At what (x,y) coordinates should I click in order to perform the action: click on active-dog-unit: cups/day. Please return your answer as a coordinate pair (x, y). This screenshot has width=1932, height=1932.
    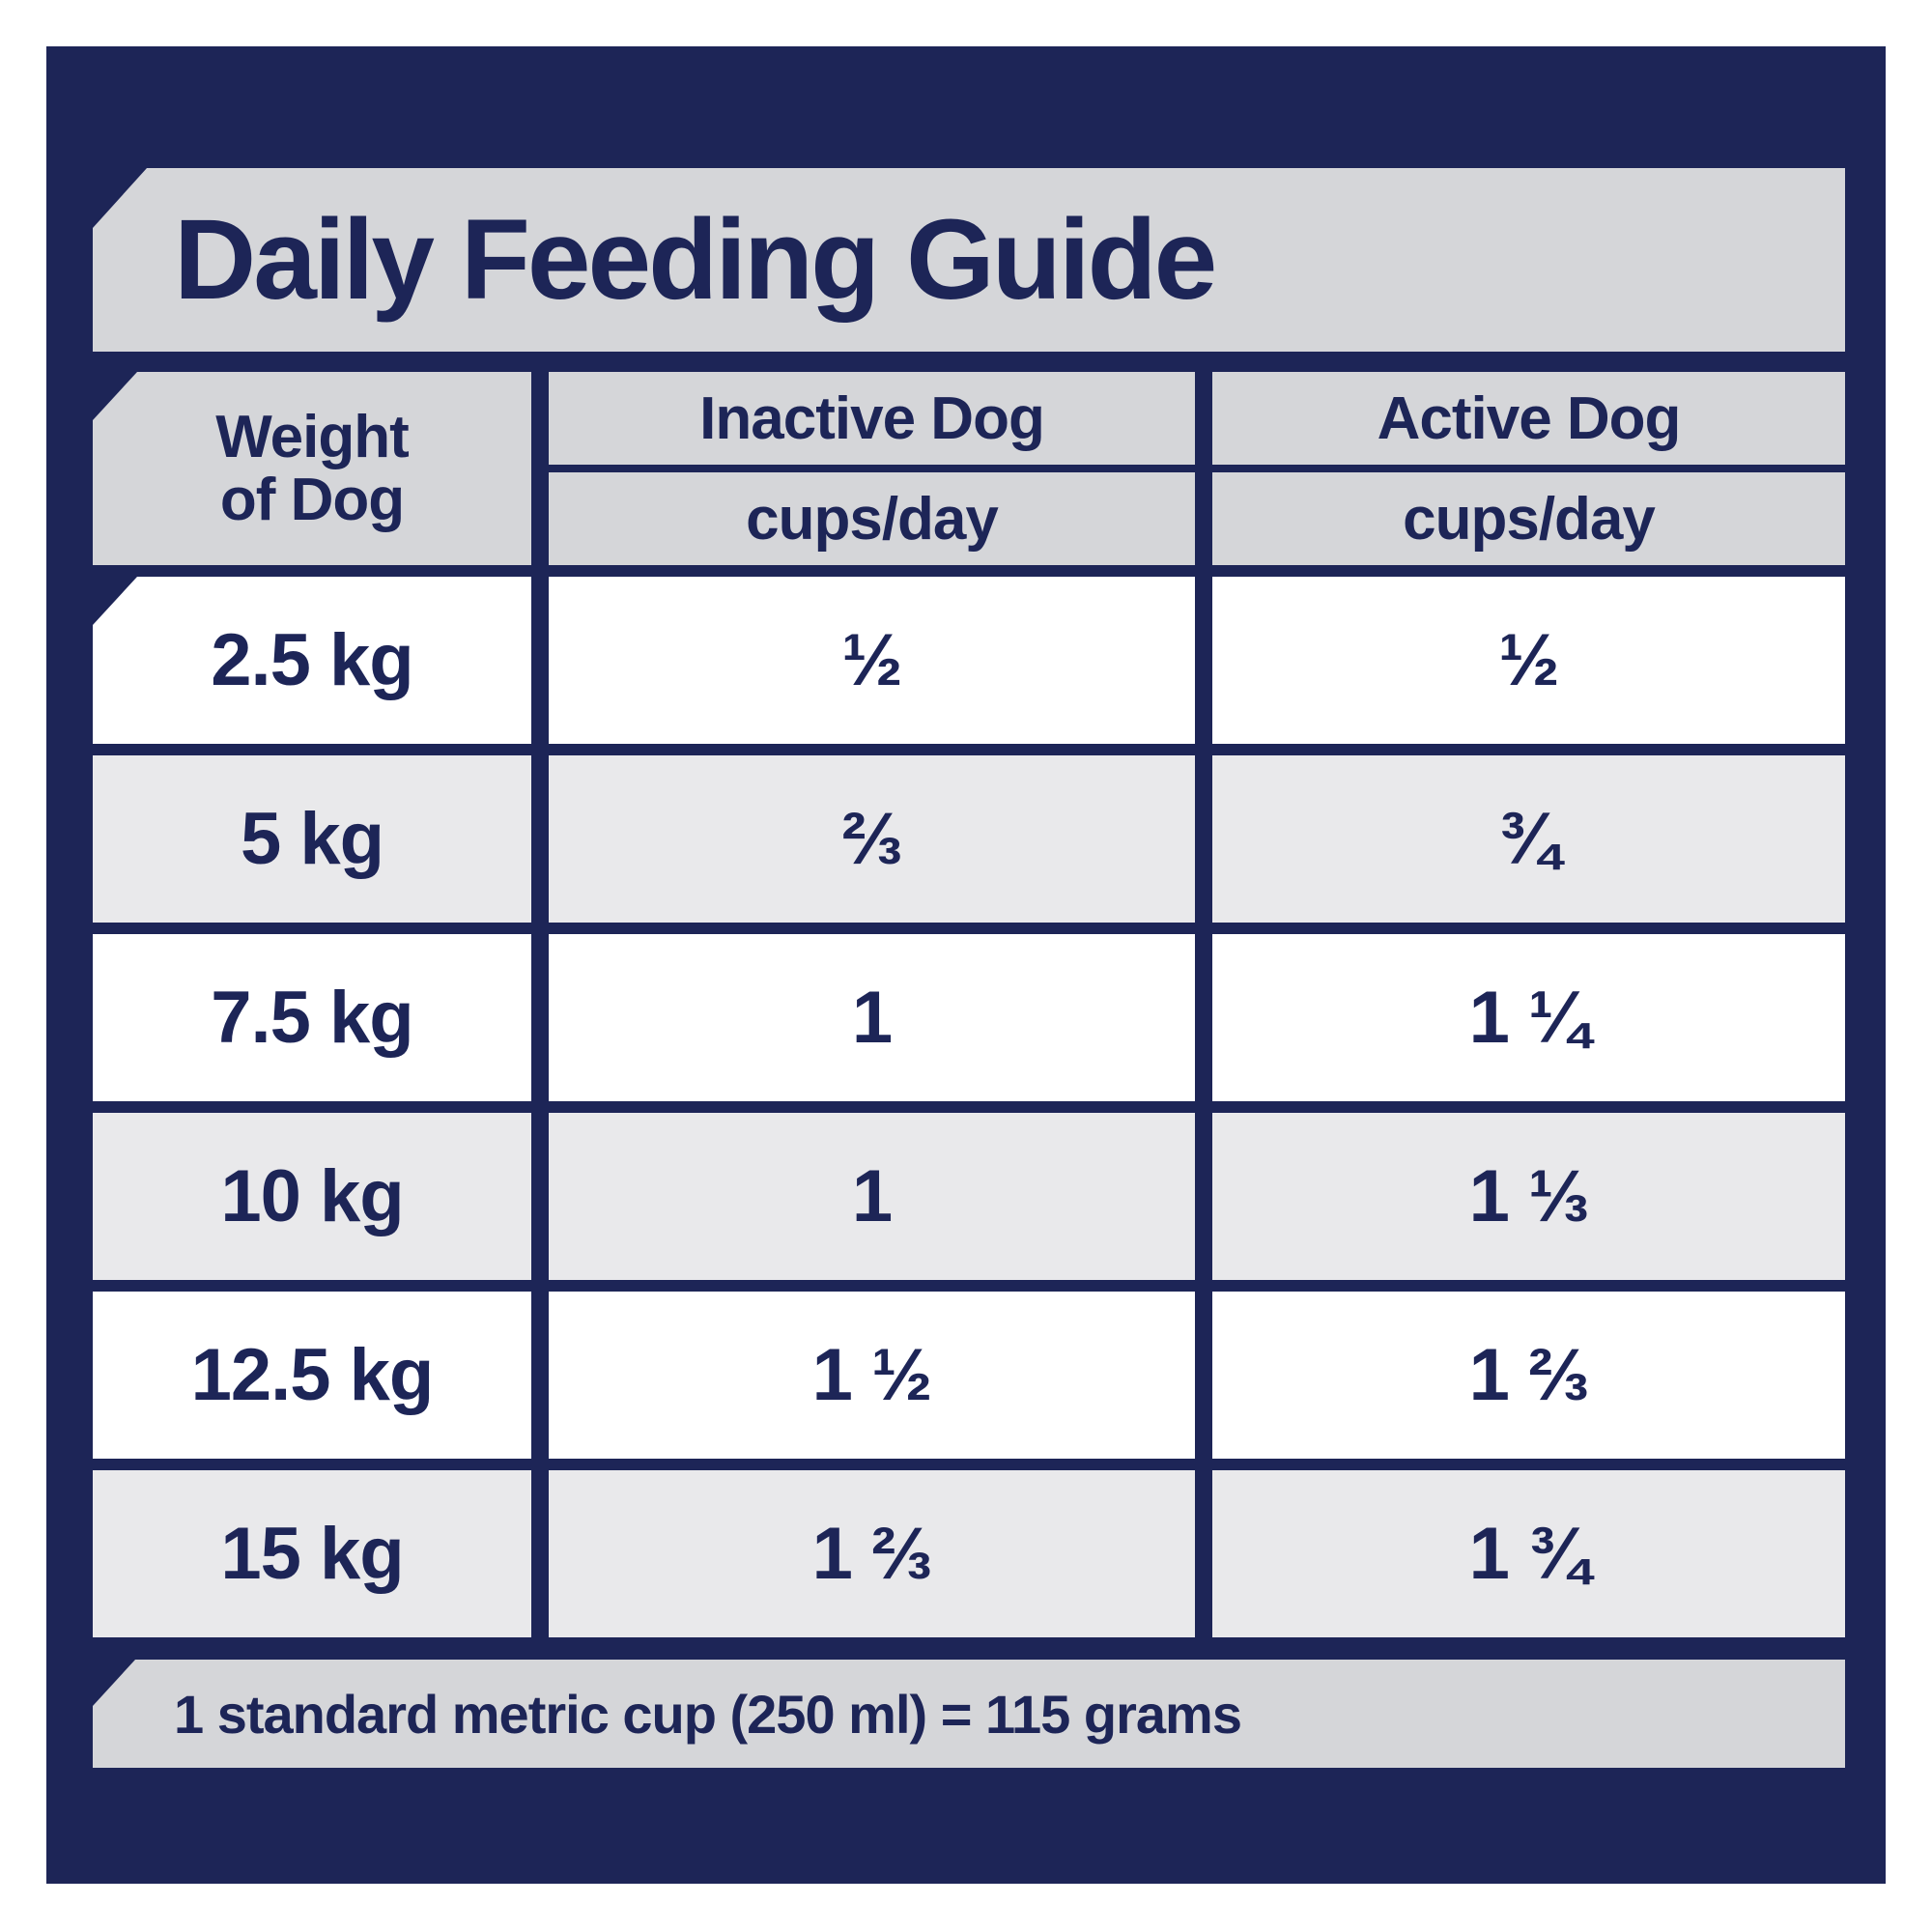
    Looking at the image, I should click on (1528, 518).